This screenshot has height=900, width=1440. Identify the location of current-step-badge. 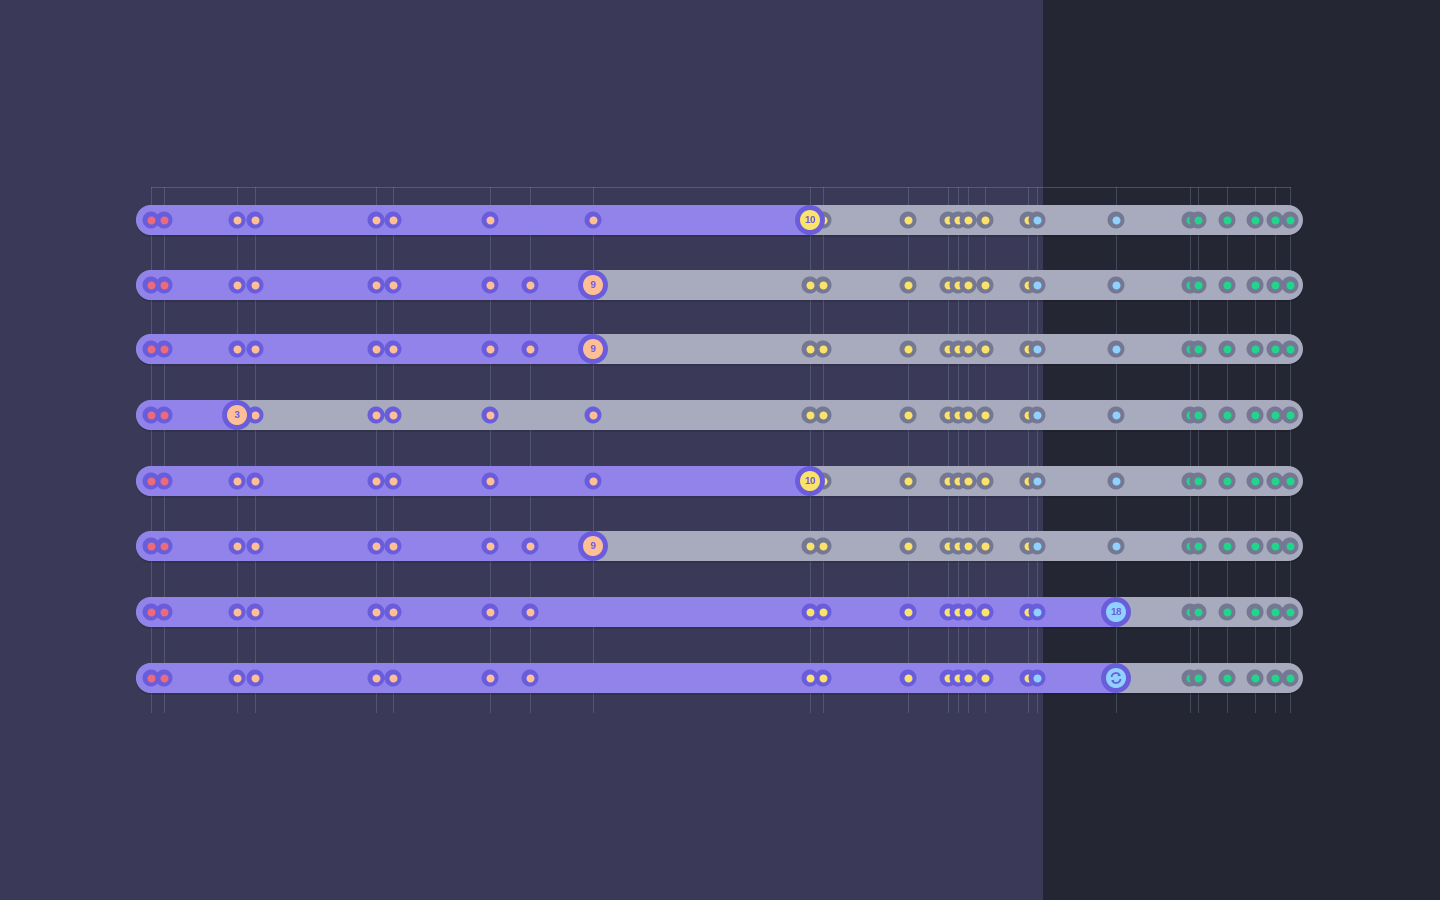
(1116, 678).